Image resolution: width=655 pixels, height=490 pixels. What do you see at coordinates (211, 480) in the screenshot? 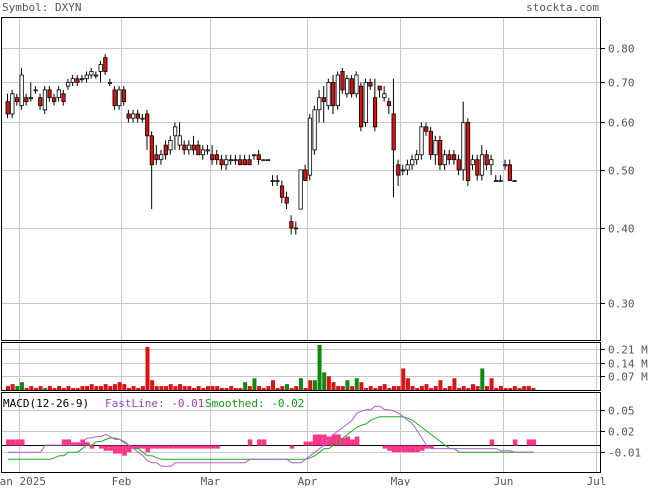
I see `x-tick-label: Mar` at bounding box center [211, 480].